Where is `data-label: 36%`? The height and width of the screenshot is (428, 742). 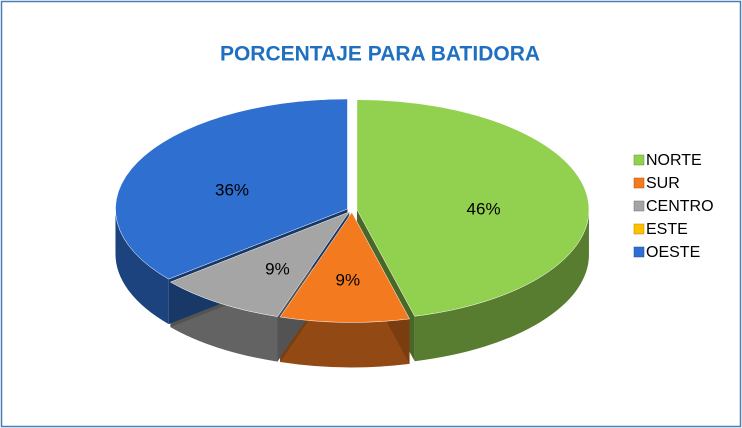 data-label: 36% is located at coordinates (232, 190).